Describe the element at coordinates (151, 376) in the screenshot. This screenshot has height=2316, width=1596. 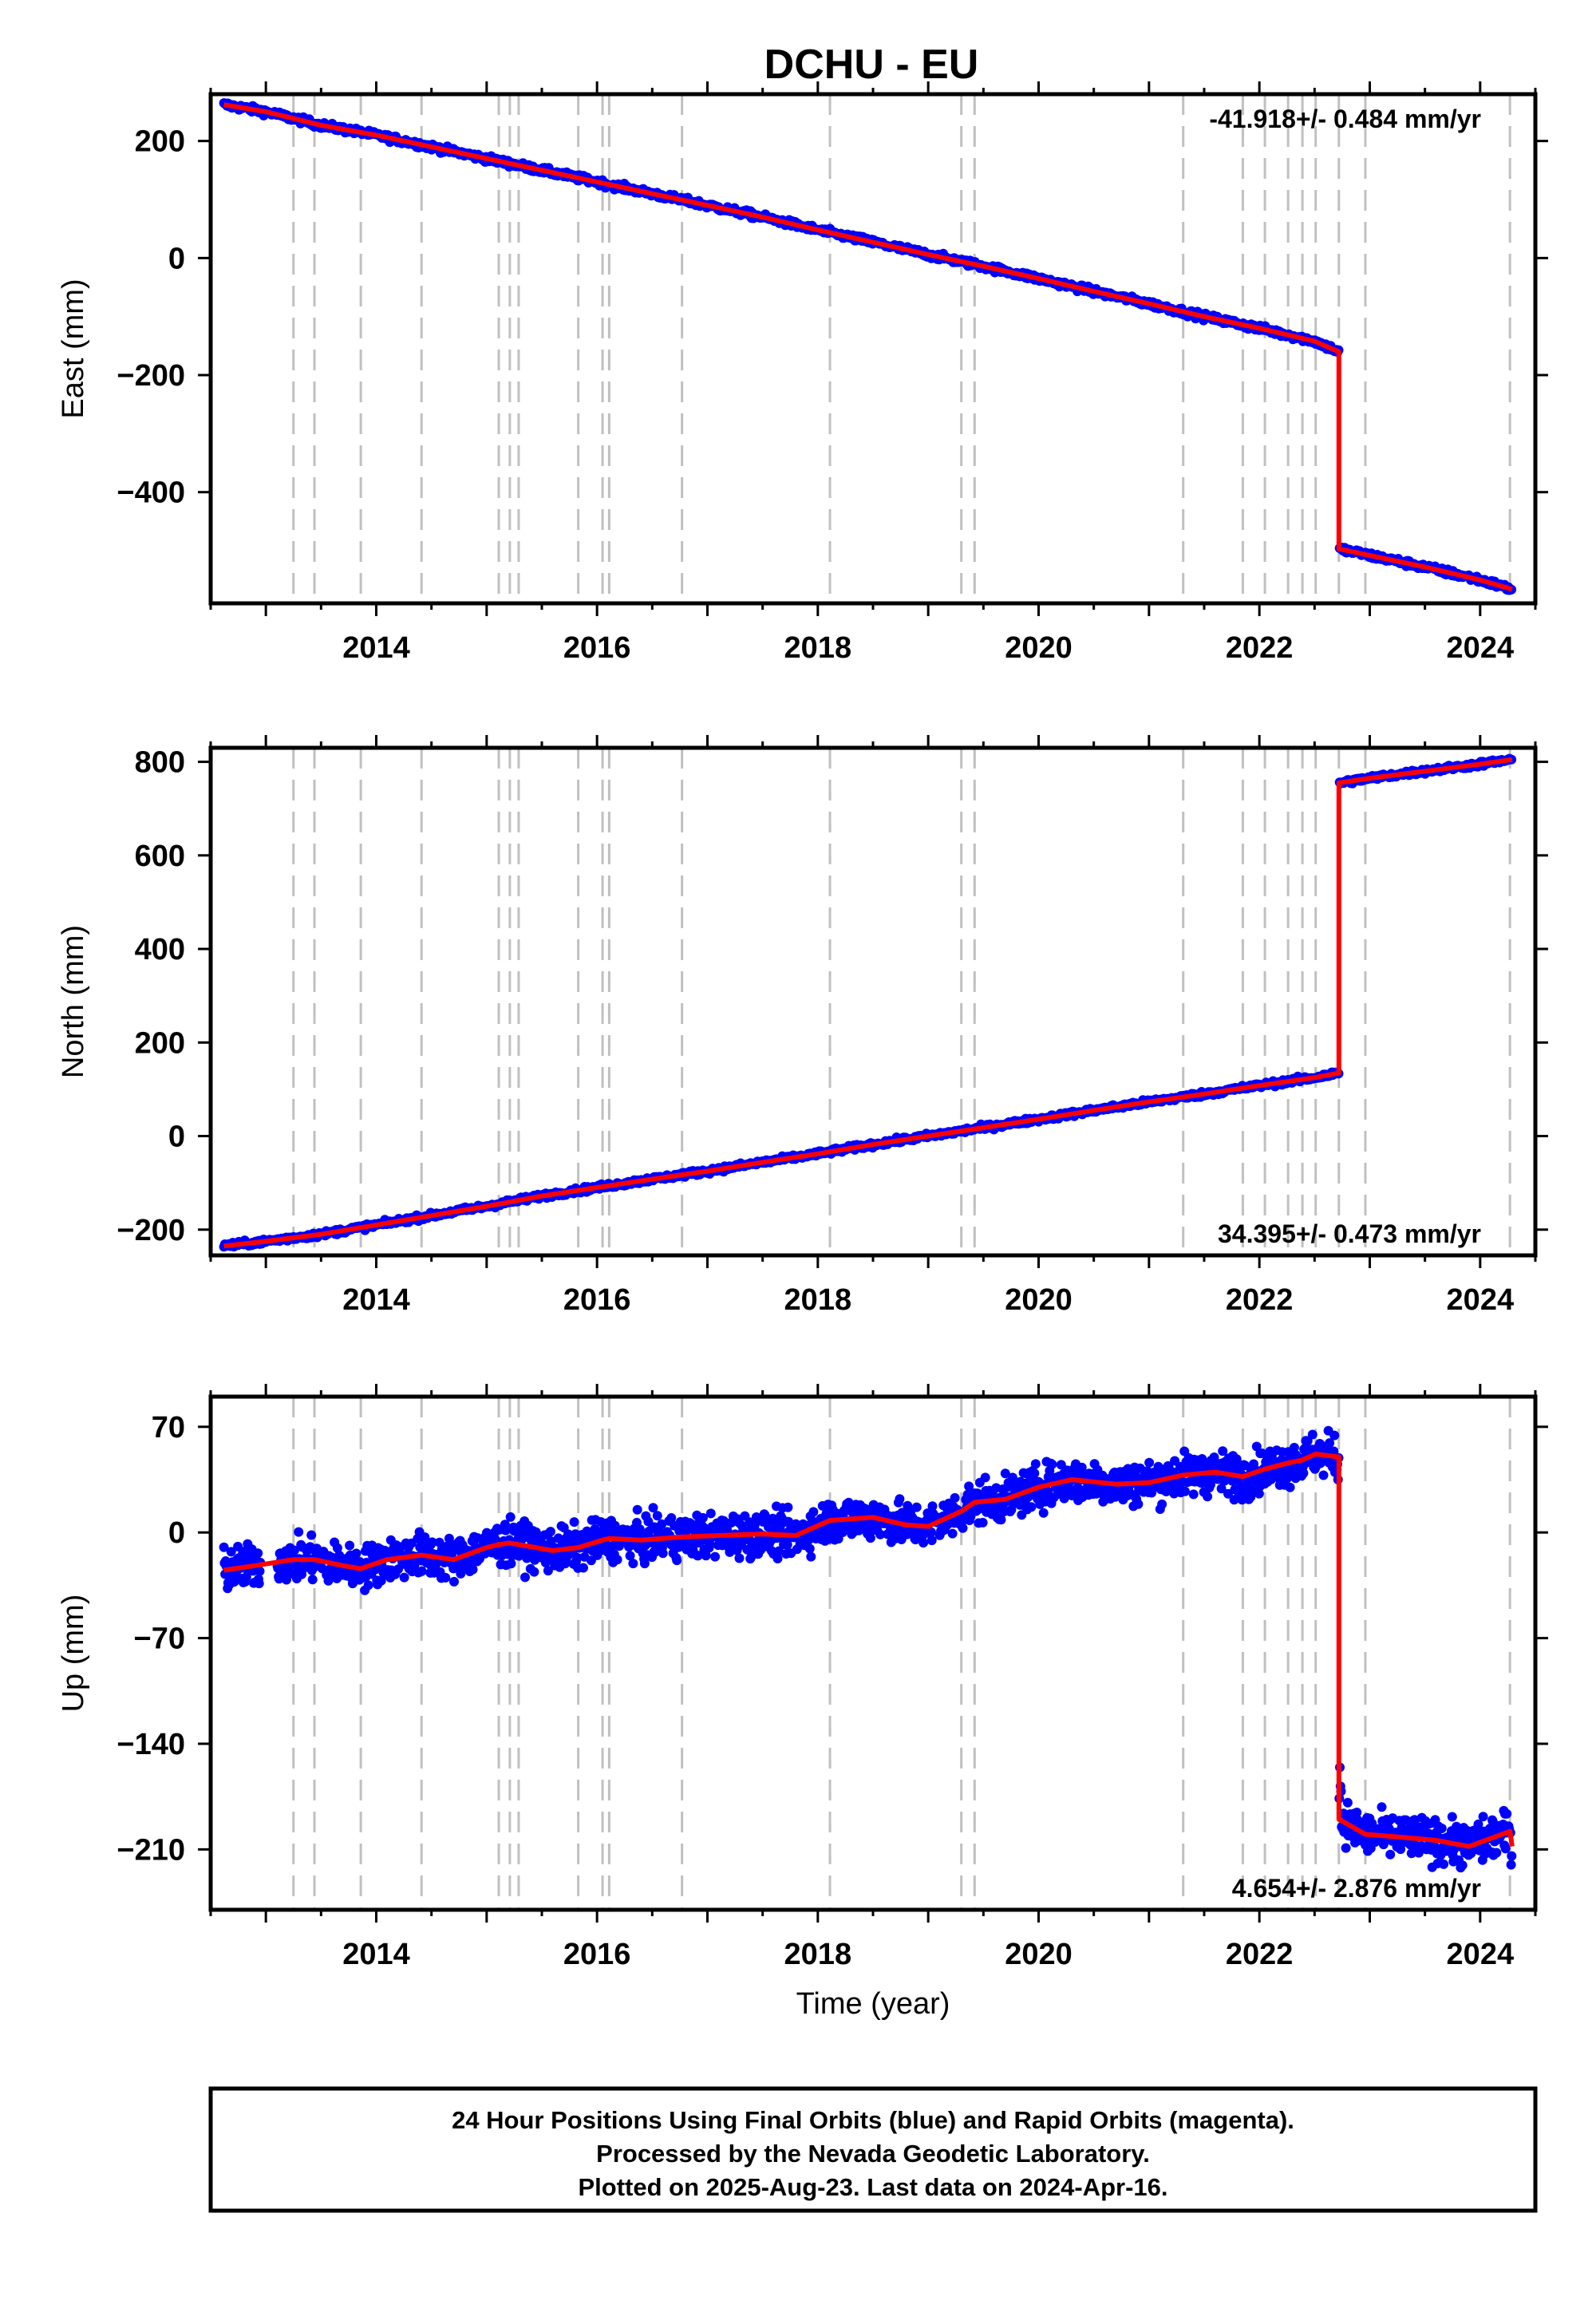
I see `y-tick-label: −200` at that location.